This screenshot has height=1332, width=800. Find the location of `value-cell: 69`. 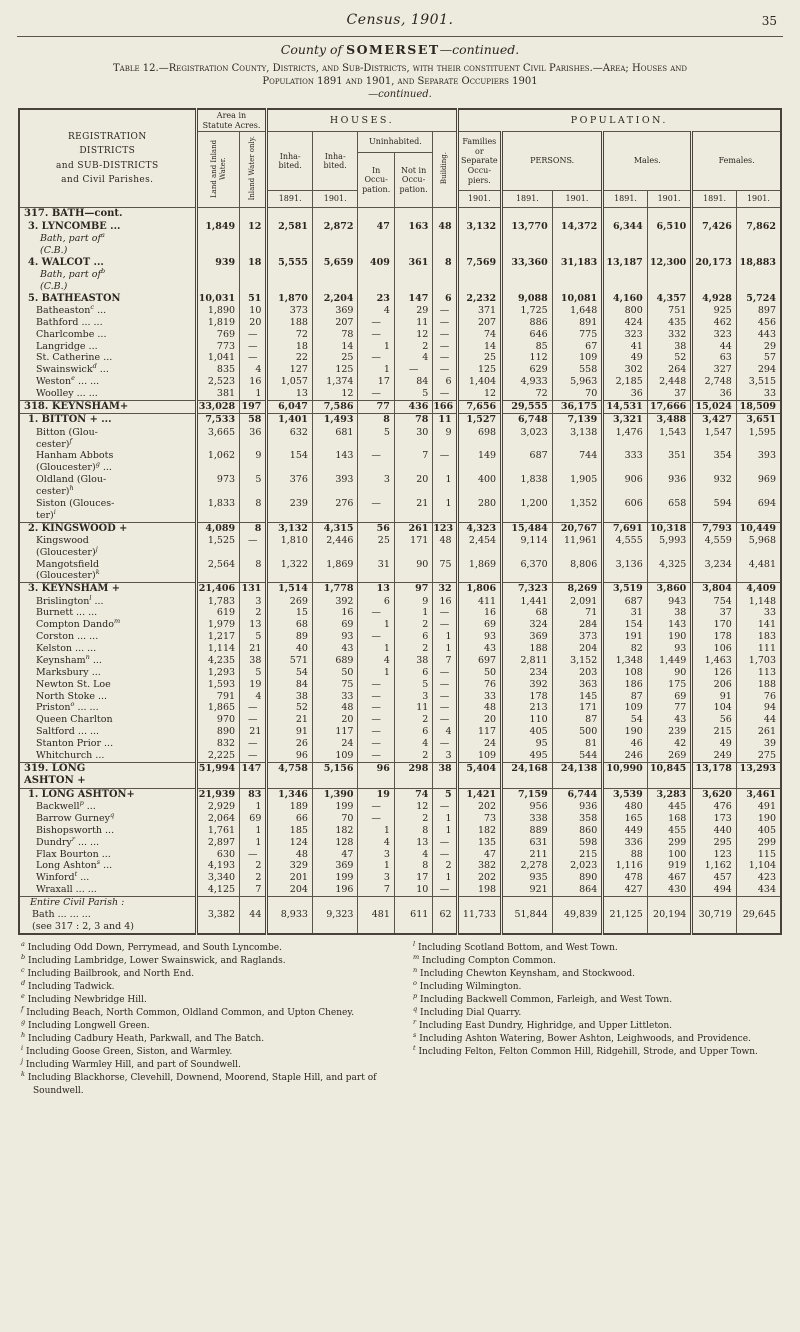

value-cell: 69 is located at coordinates (253, 818).